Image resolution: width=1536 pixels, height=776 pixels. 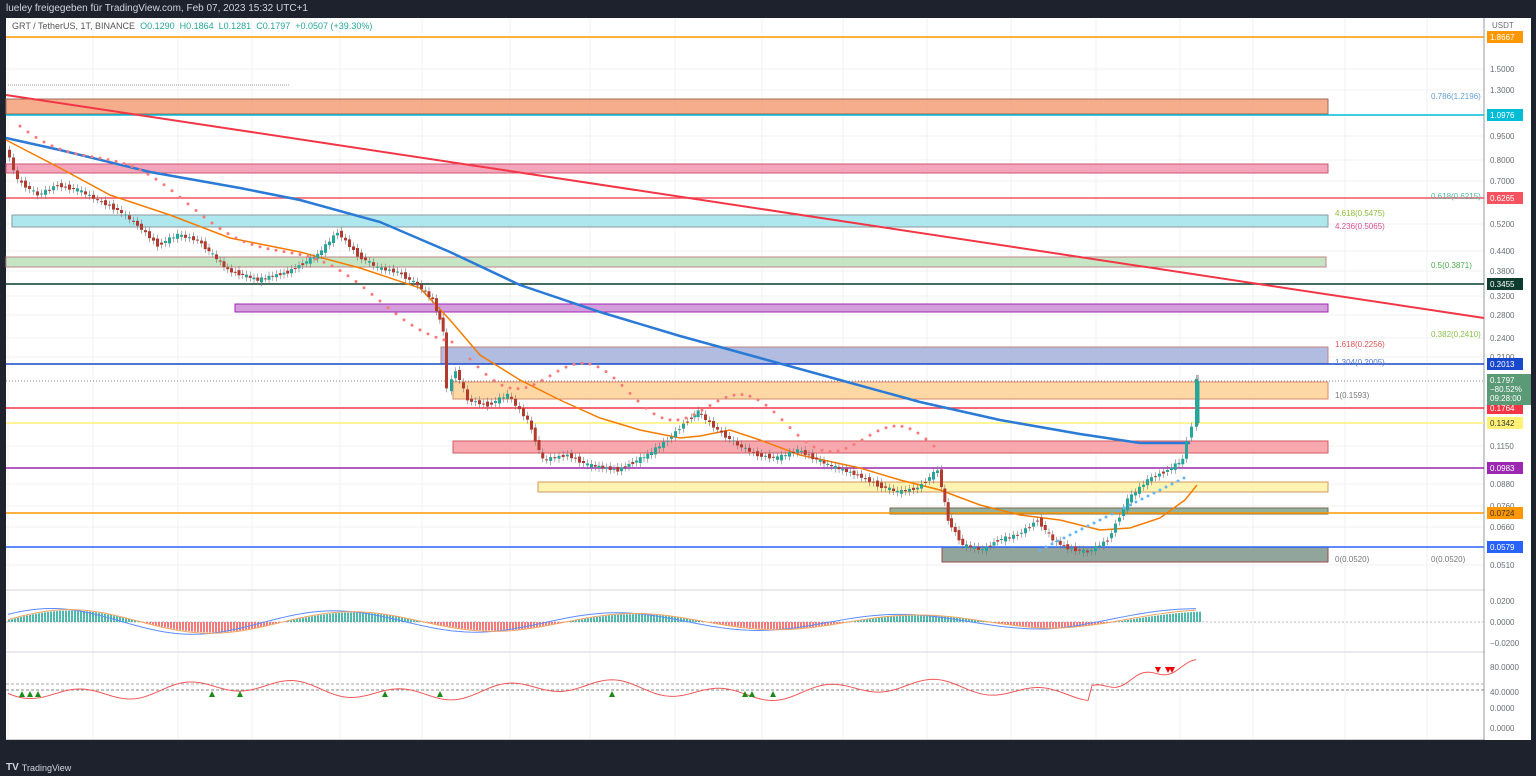 I want to click on zone-gray-green, so click(x=1135, y=554).